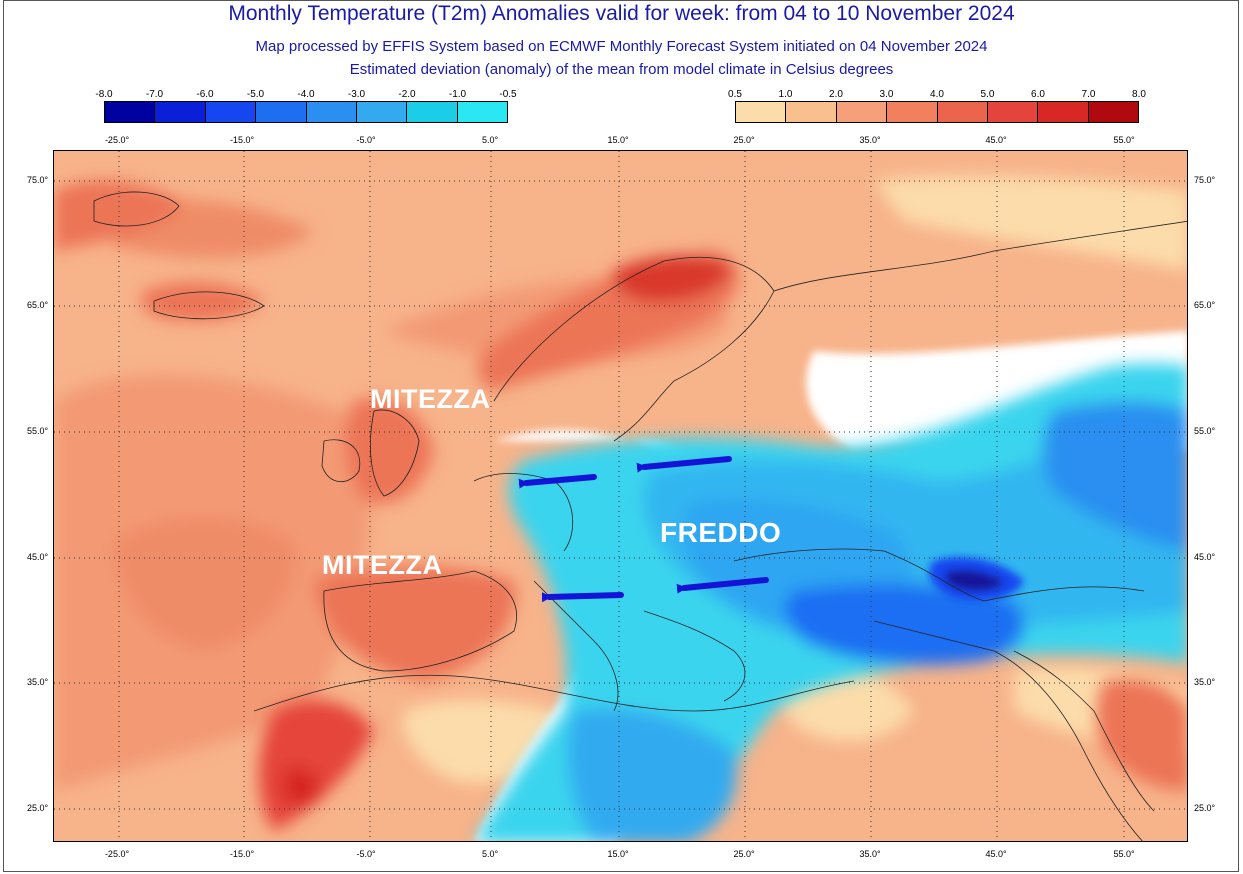 The width and height of the screenshot is (1243, 874). What do you see at coordinates (242, 854) in the screenshot?
I see `longitude-label: -15.0°` at bounding box center [242, 854].